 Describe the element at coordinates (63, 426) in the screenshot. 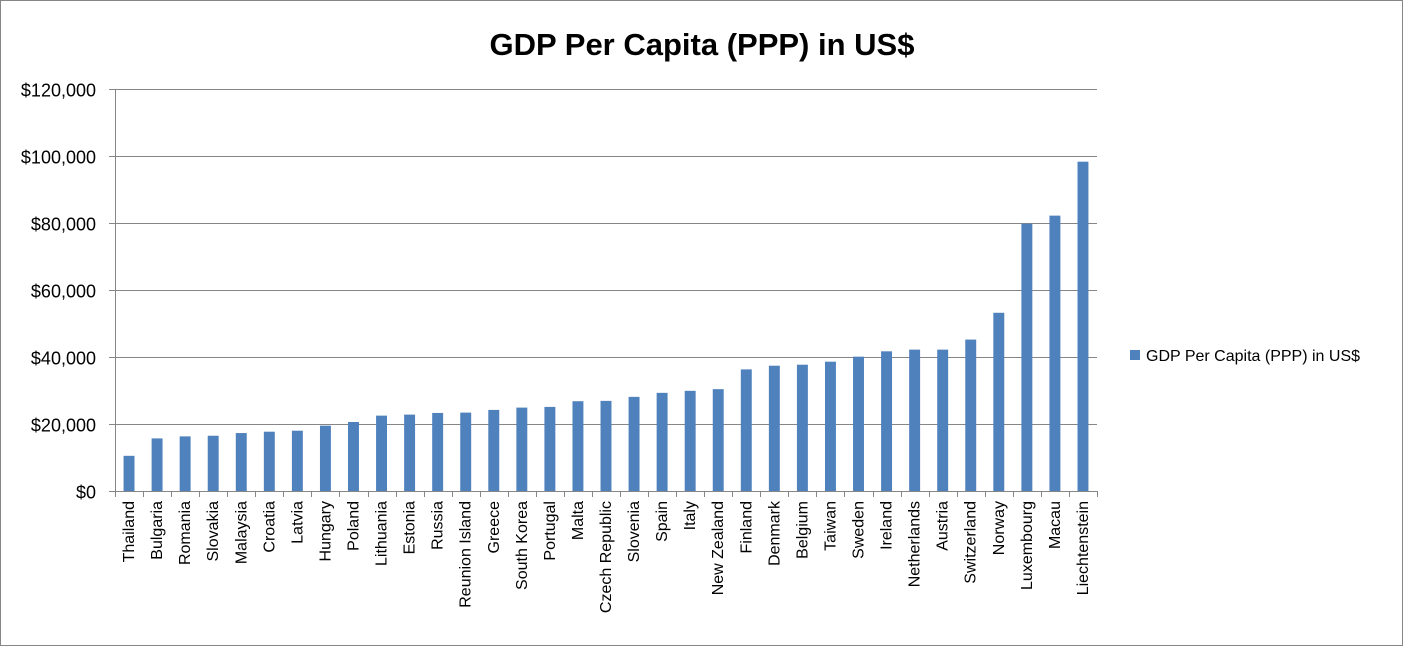

I see `y-tick-label: $20,000` at that location.